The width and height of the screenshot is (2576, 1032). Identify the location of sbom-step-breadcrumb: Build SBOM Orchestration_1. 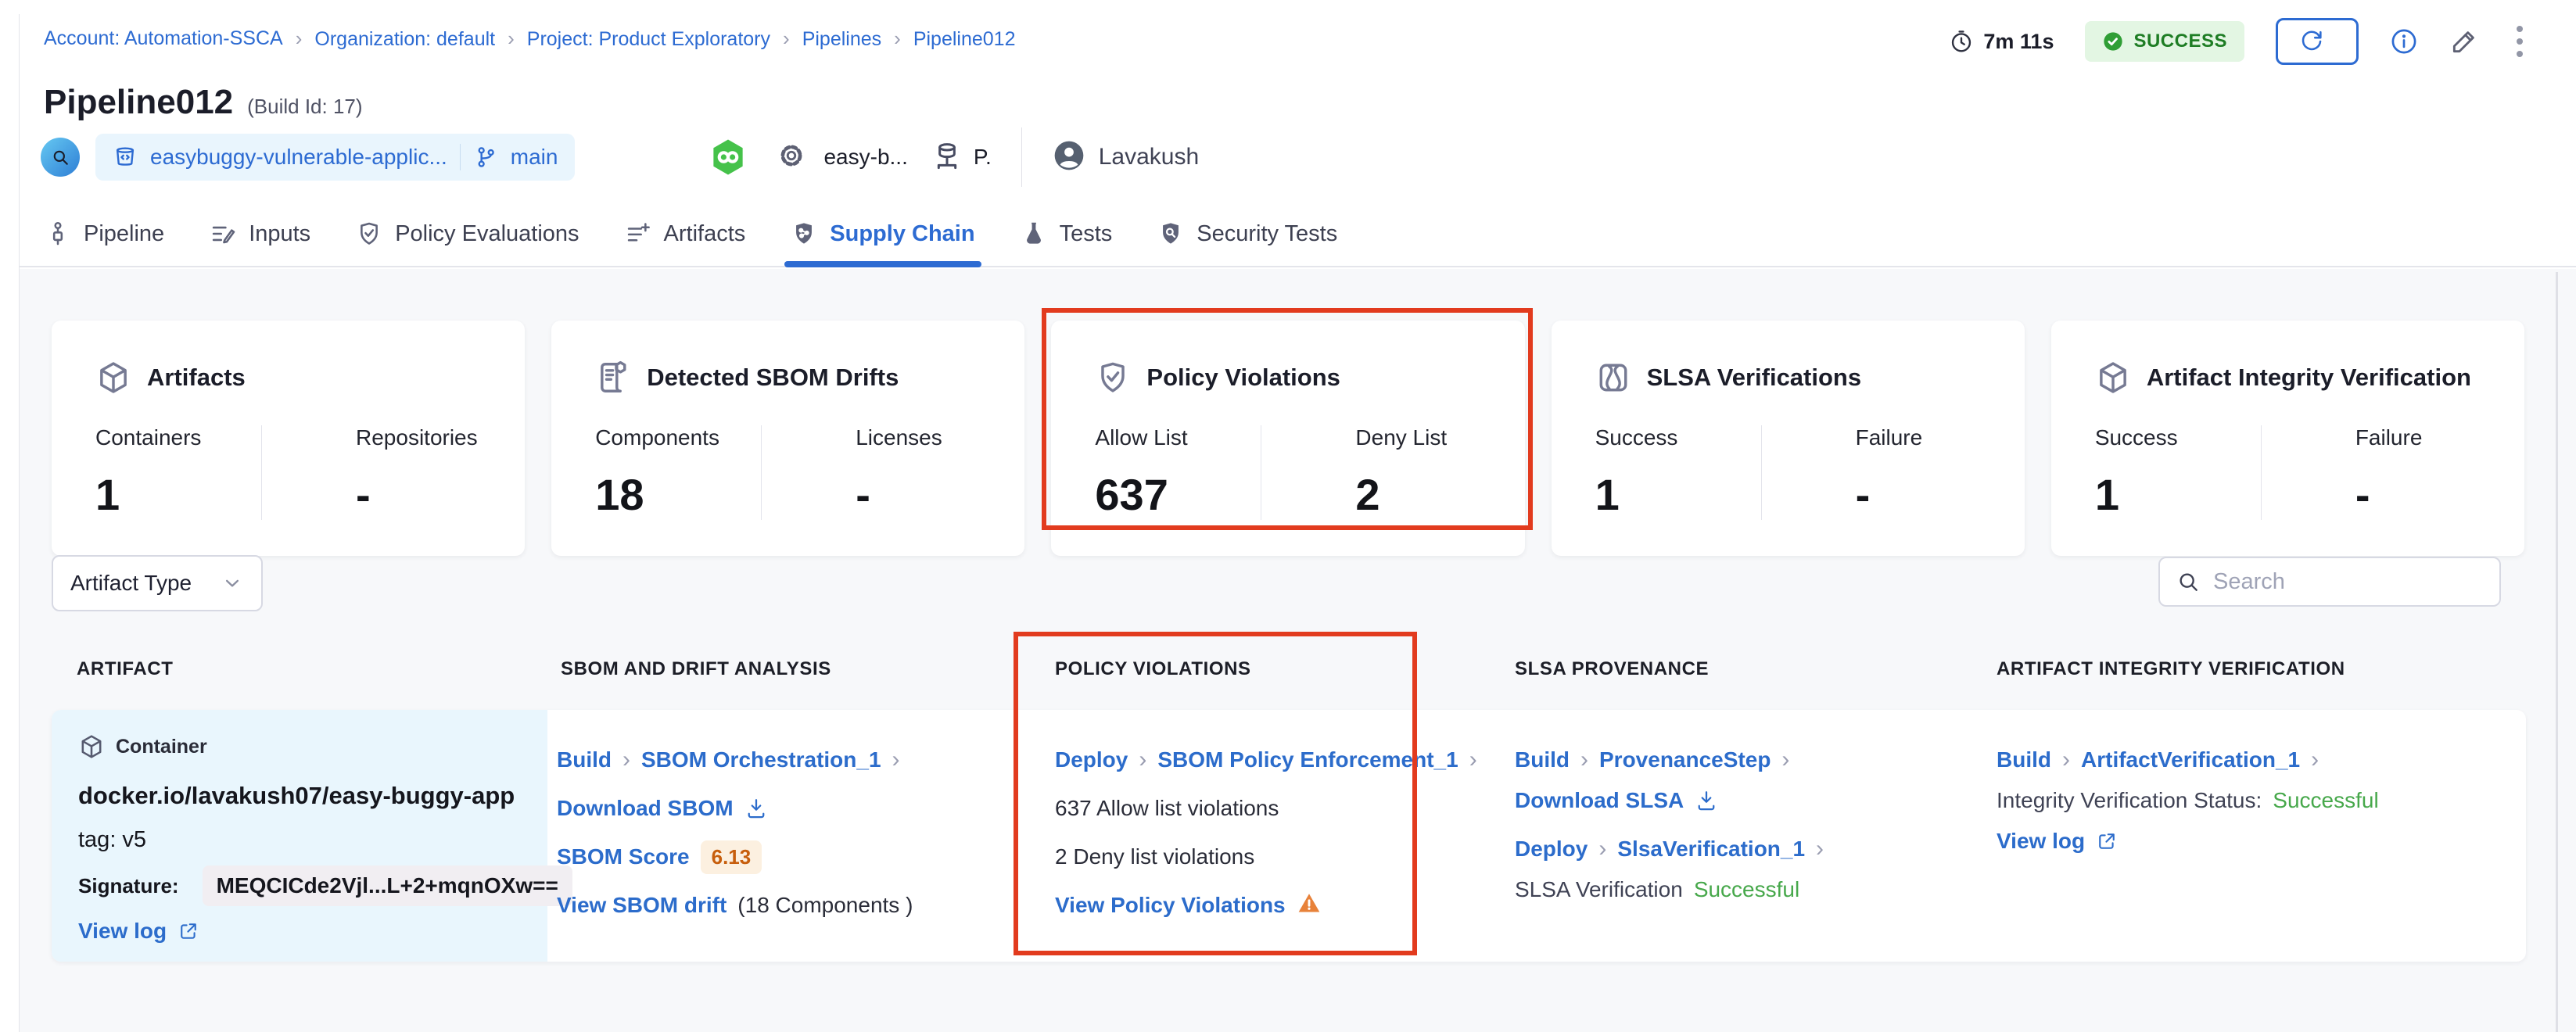
(735, 760).